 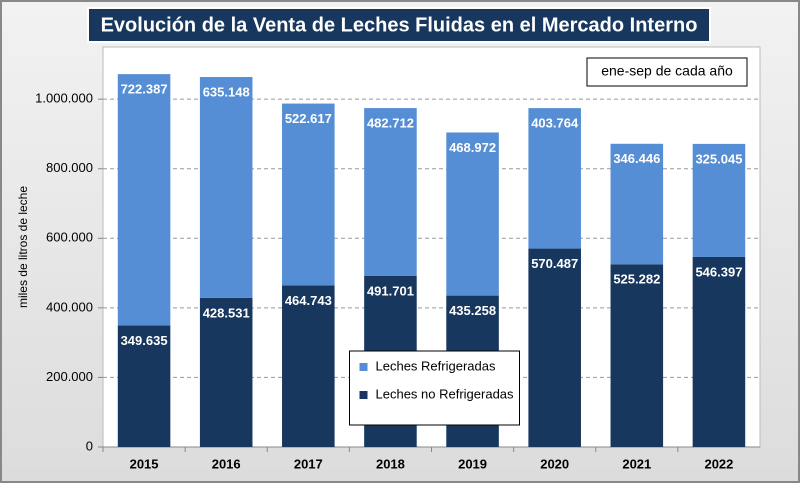 I want to click on y-tick-label: 0, so click(x=89, y=445).